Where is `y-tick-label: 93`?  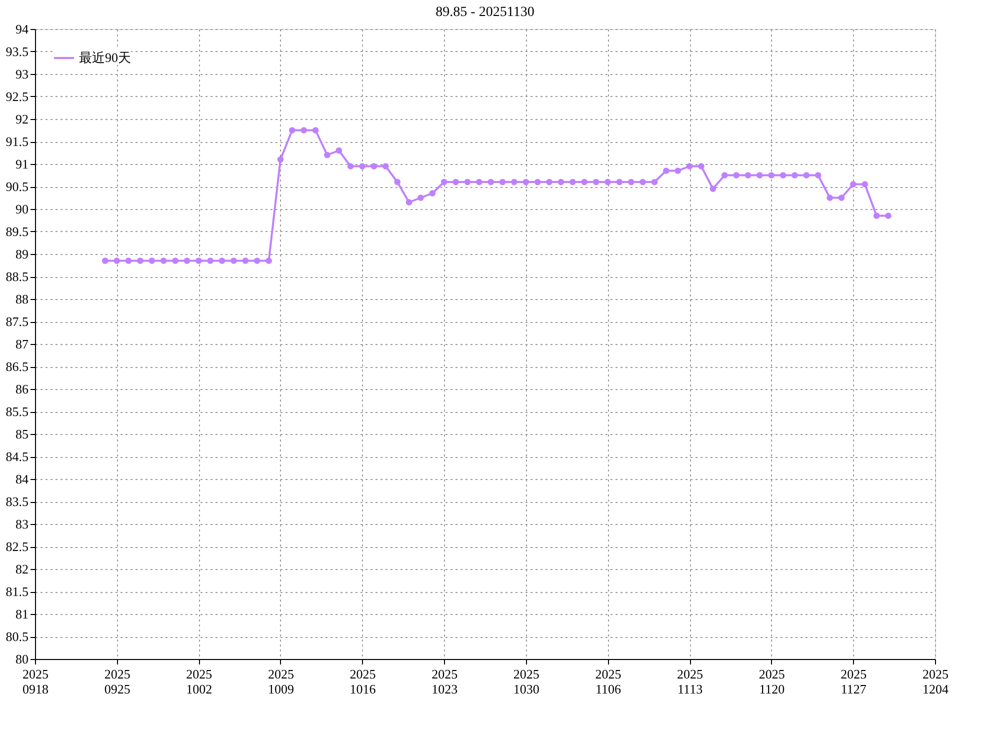
y-tick-label: 93 is located at coordinates (22, 74).